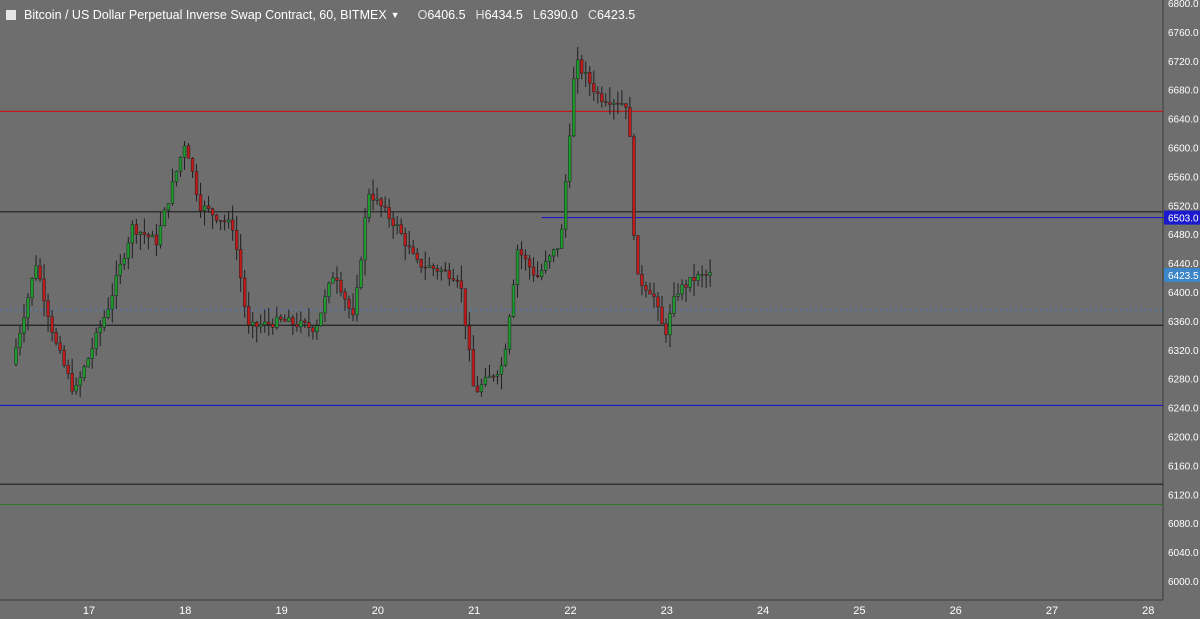  I want to click on y-tick-label: 6520.0, so click(1183, 206).